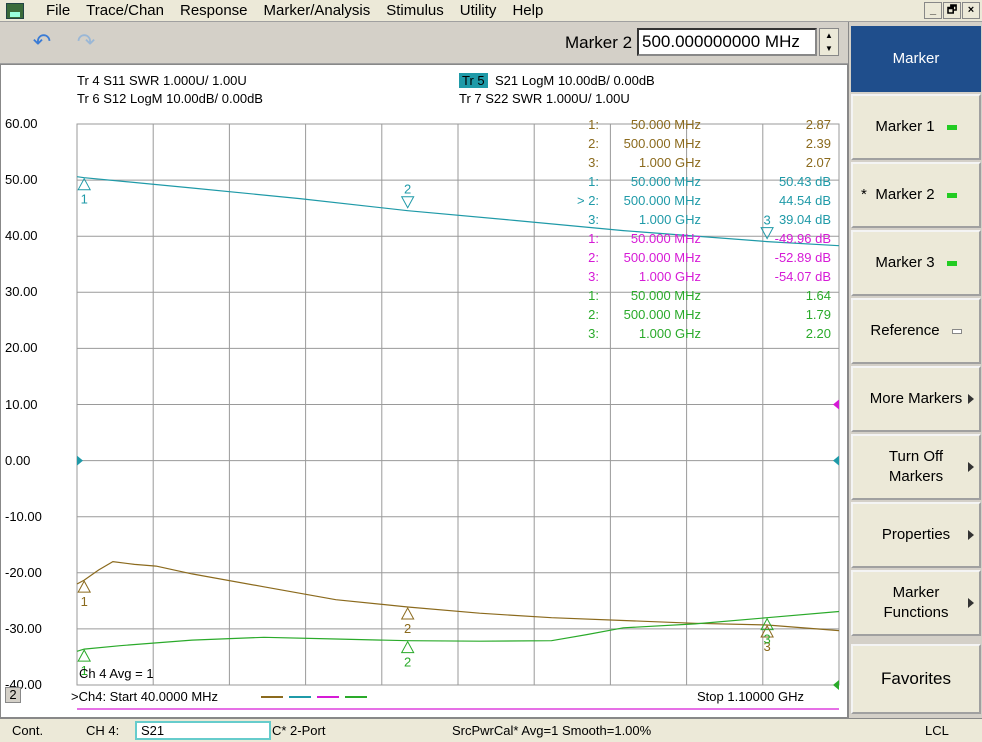 The height and width of the screenshot is (742, 982). Describe the element at coordinates (415, 10) in the screenshot. I see `menu-stimulus: Stimulus` at that location.